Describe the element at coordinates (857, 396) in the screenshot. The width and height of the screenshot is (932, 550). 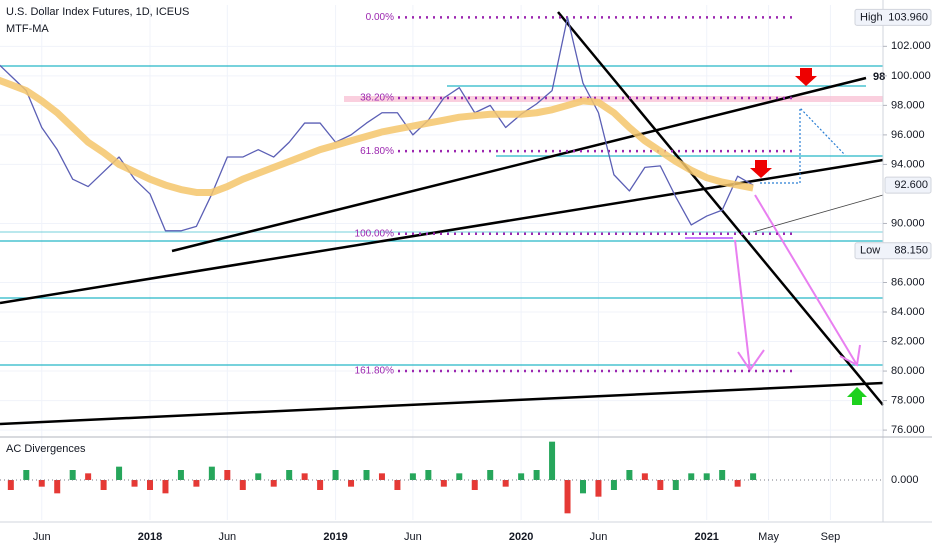
I see `green-arrow` at that location.